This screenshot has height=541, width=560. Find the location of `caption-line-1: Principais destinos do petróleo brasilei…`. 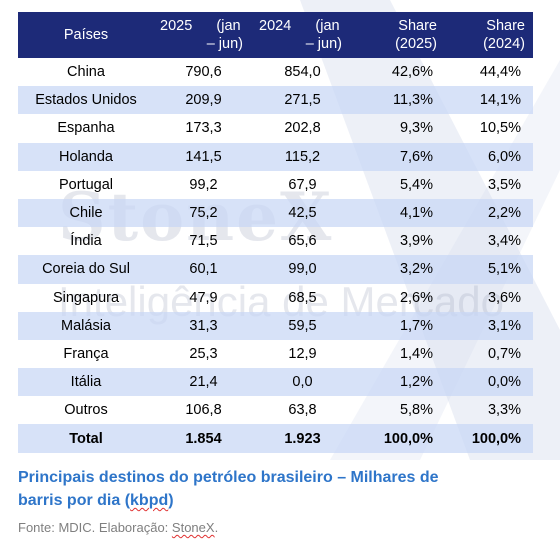

caption-line-1: Principais destinos do petróleo brasilei… is located at coordinates (228, 477).